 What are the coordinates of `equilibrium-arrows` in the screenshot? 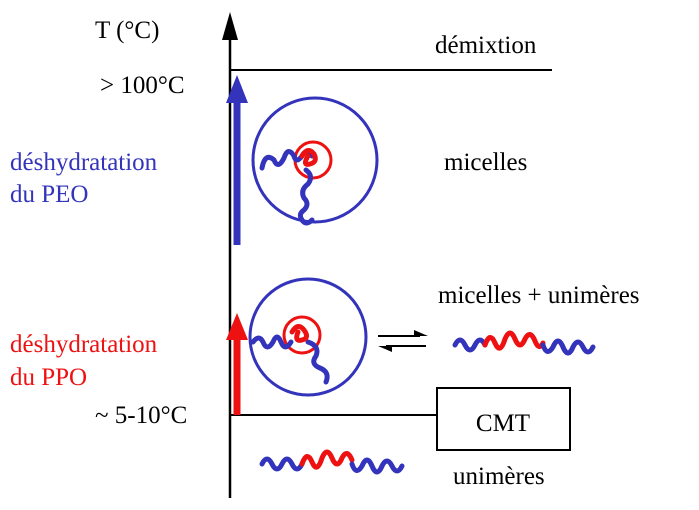 It's located at (403, 341).